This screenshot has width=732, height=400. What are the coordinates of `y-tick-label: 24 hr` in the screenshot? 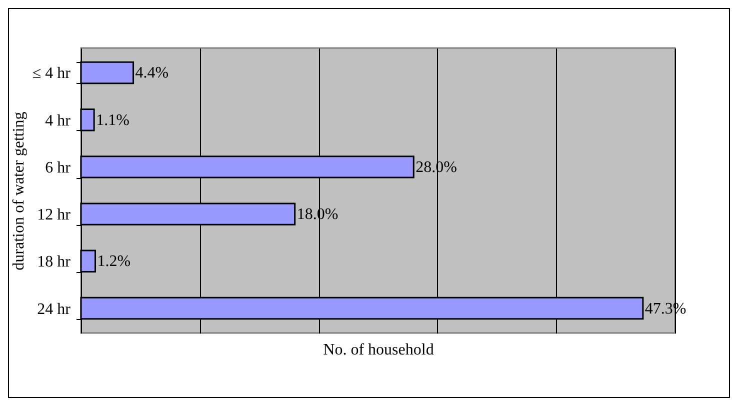 It's located at (54, 309).